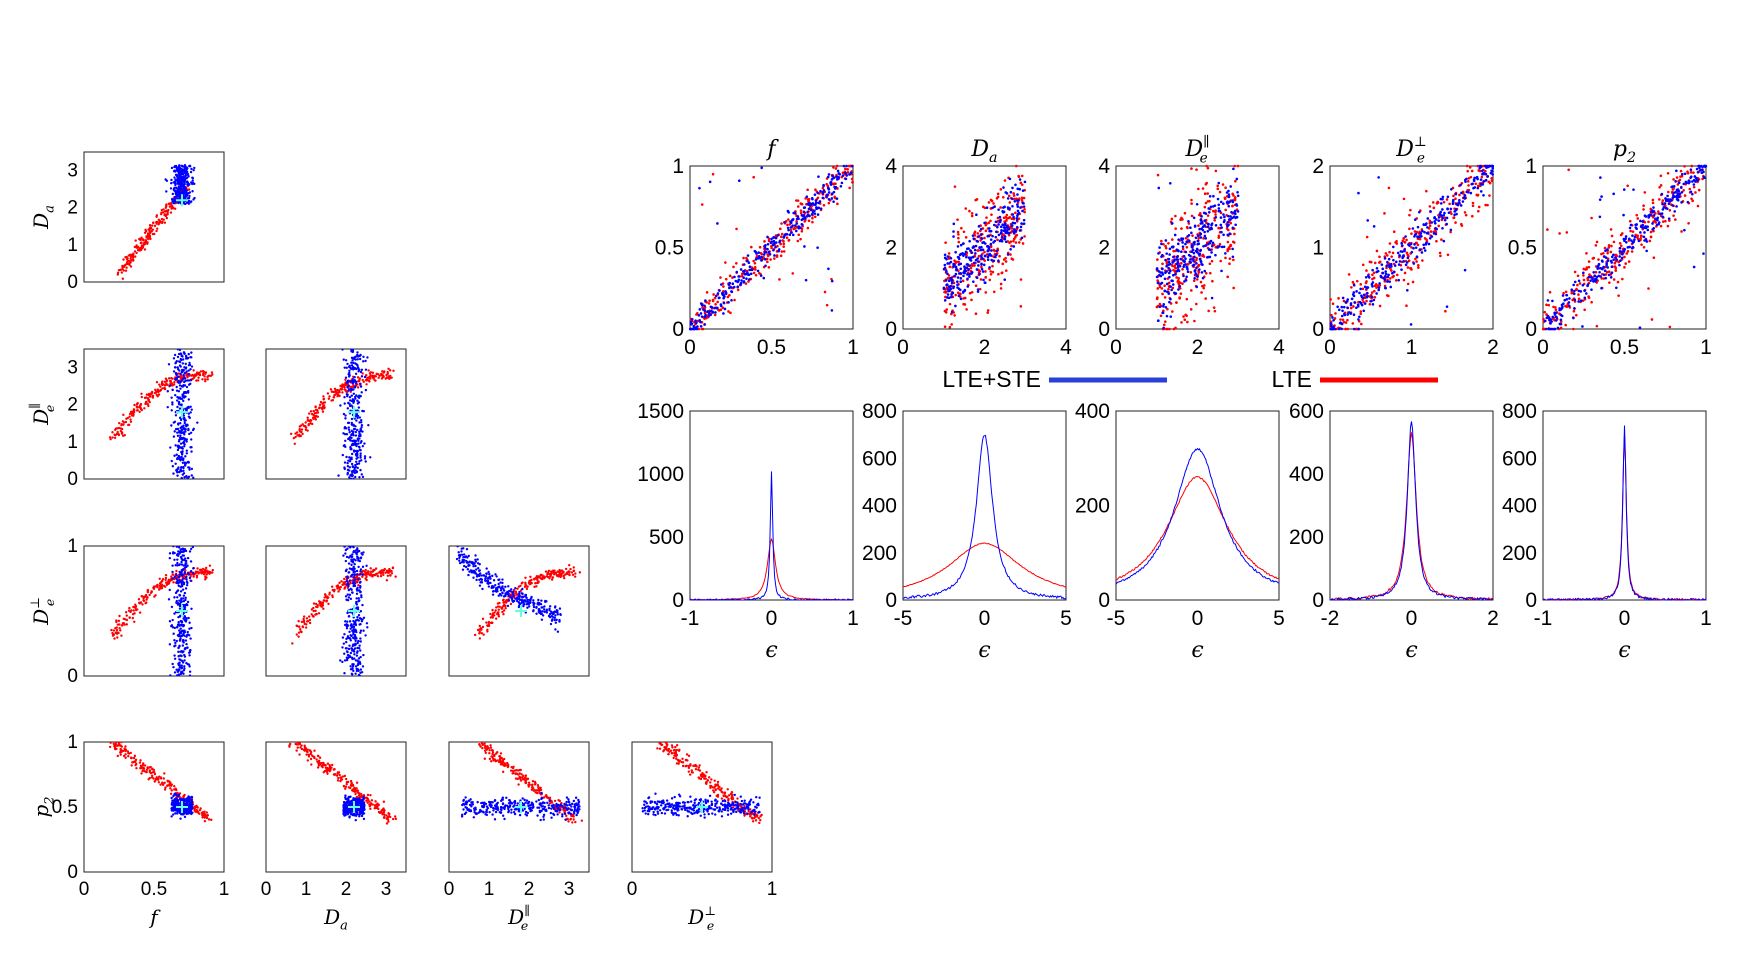  Describe the element at coordinates (126, 611) in the screenshot. I see `corner-panel-3-0: 01D⊥e` at that location.